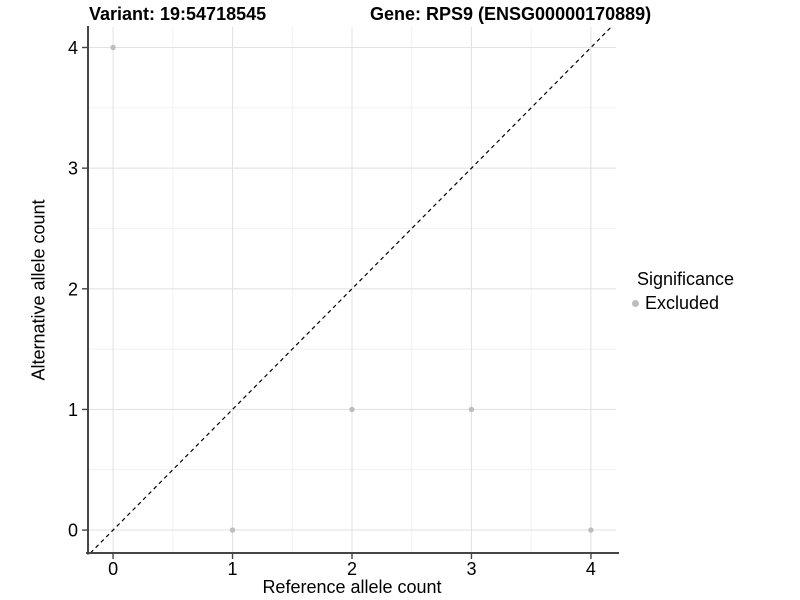 The height and width of the screenshot is (600, 800). I want to click on plot-title-variant: Variant: 19:54718545, so click(178, 14).